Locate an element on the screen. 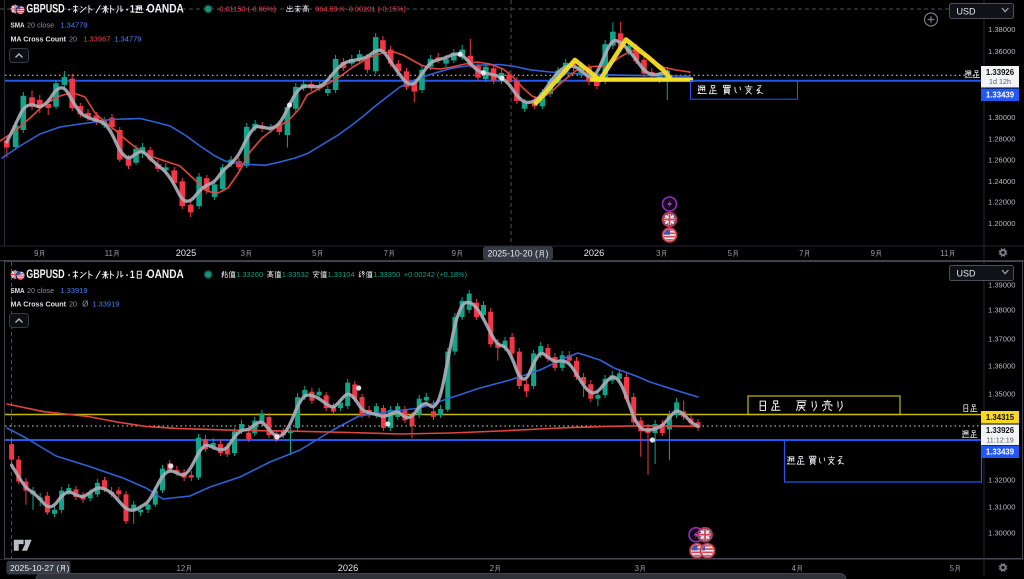 The height and width of the screenshot is (579, 1024). svg-text: 1.26000 is located at coordinates (1001, 160).